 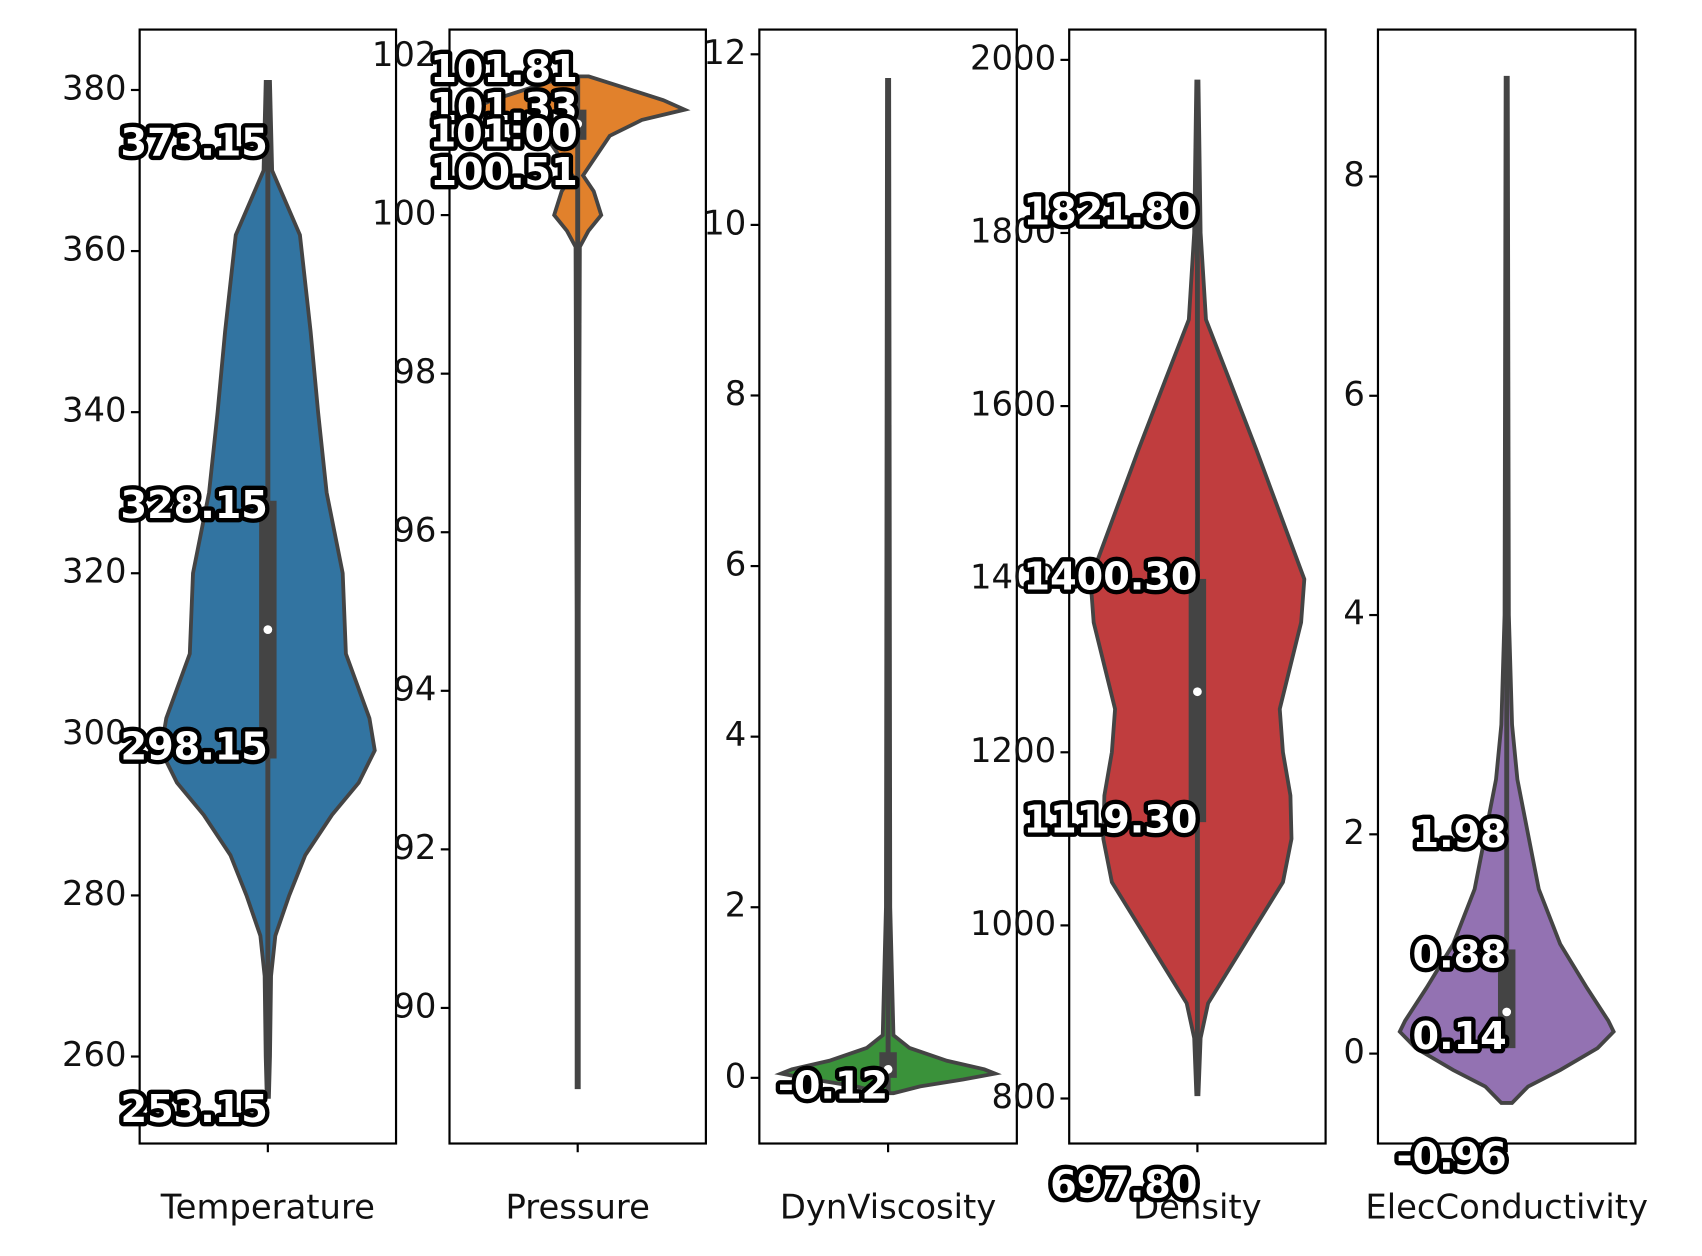 I want to click on value-label: 328.15, so click(x=194, y=506).